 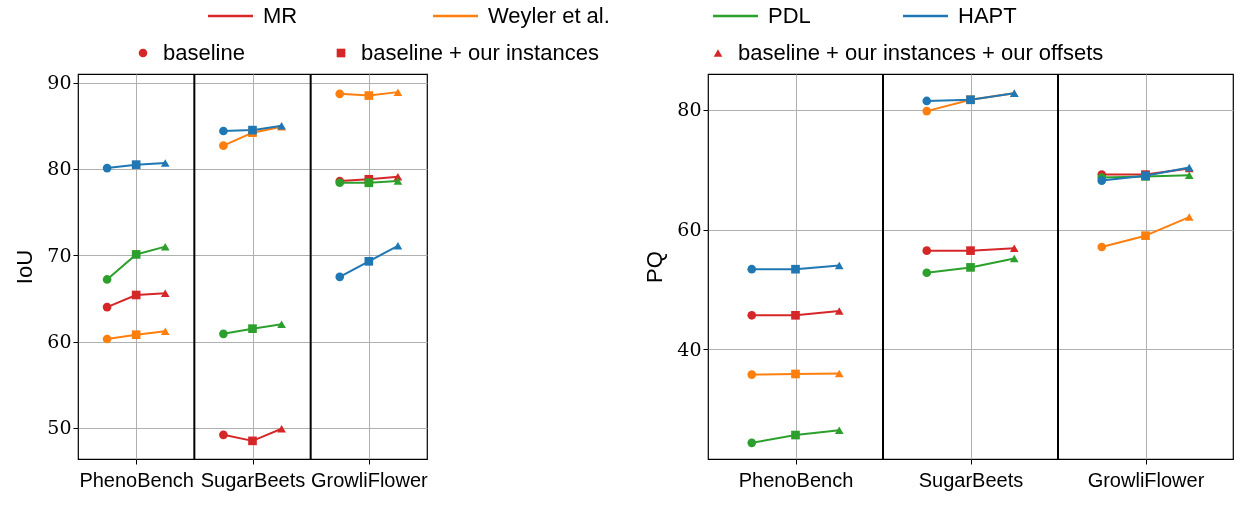 What do you see at coordinates (655, 267) in the screenshot?
I see `y-axis-title: PQ` at bounding box center [655, 267].